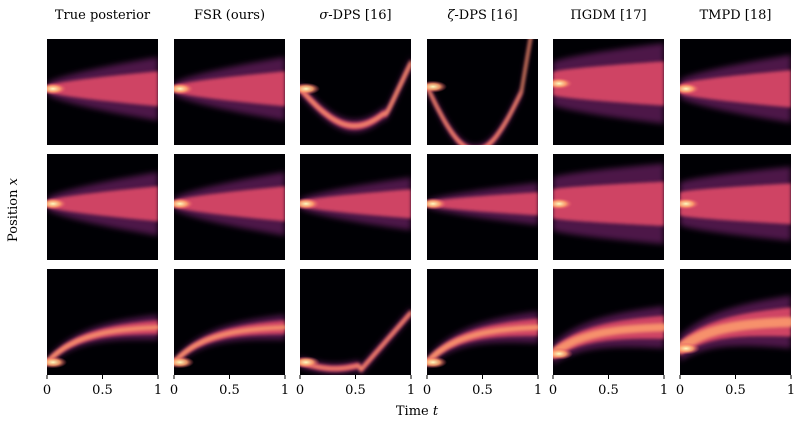  What do you see at coordinates (103, 15) in the screenshot?
I see `column-title: True posterior` at bounding box center [103, 15].